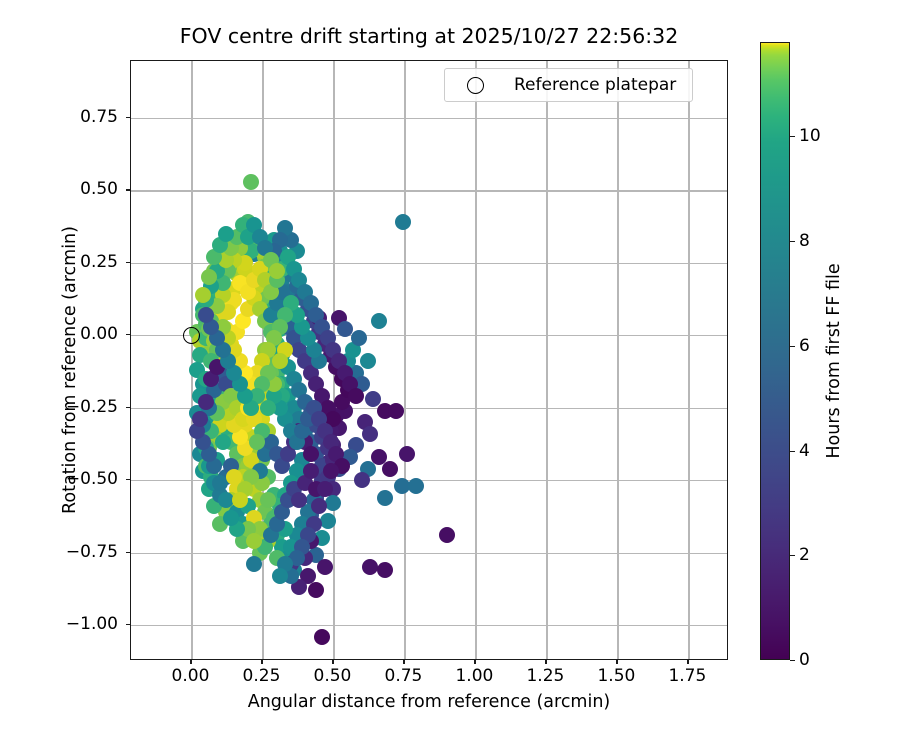  What do you see at coordinates (775, 351) in the screenshot?
I see `colorbar` at bounding box center [775, 351].